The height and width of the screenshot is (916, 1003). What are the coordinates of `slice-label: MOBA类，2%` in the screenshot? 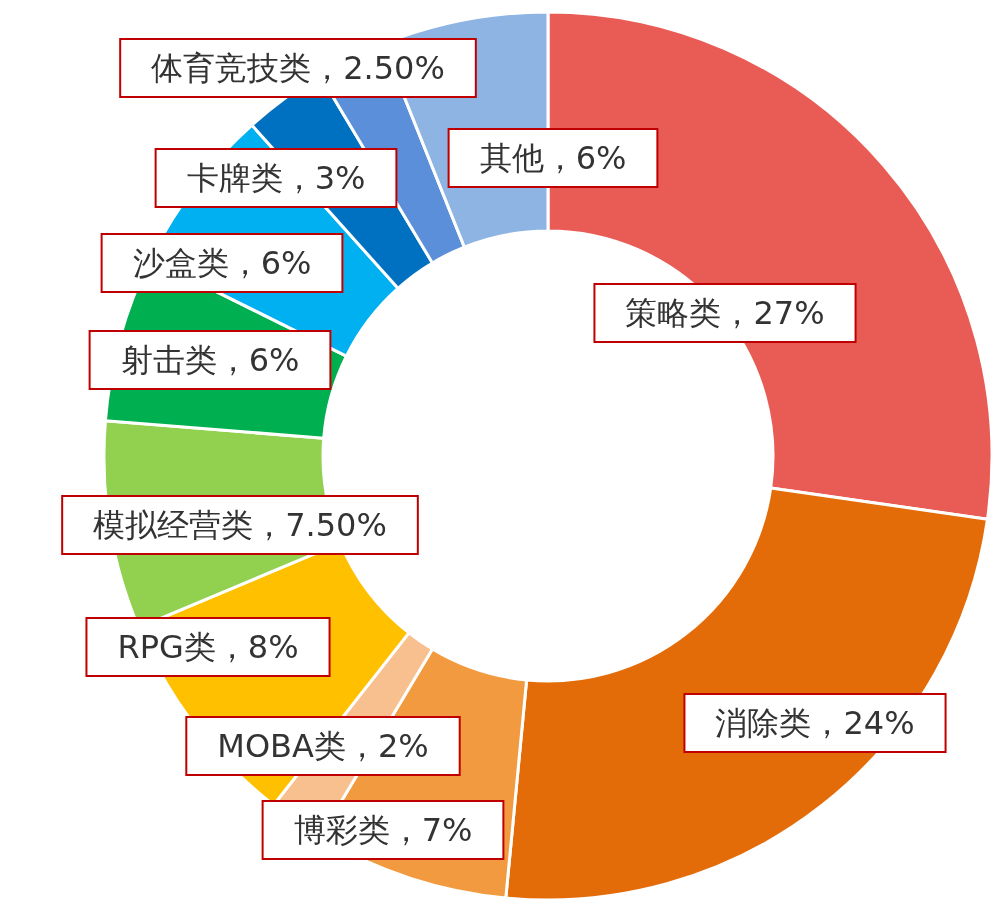 It's located at (323, 746).